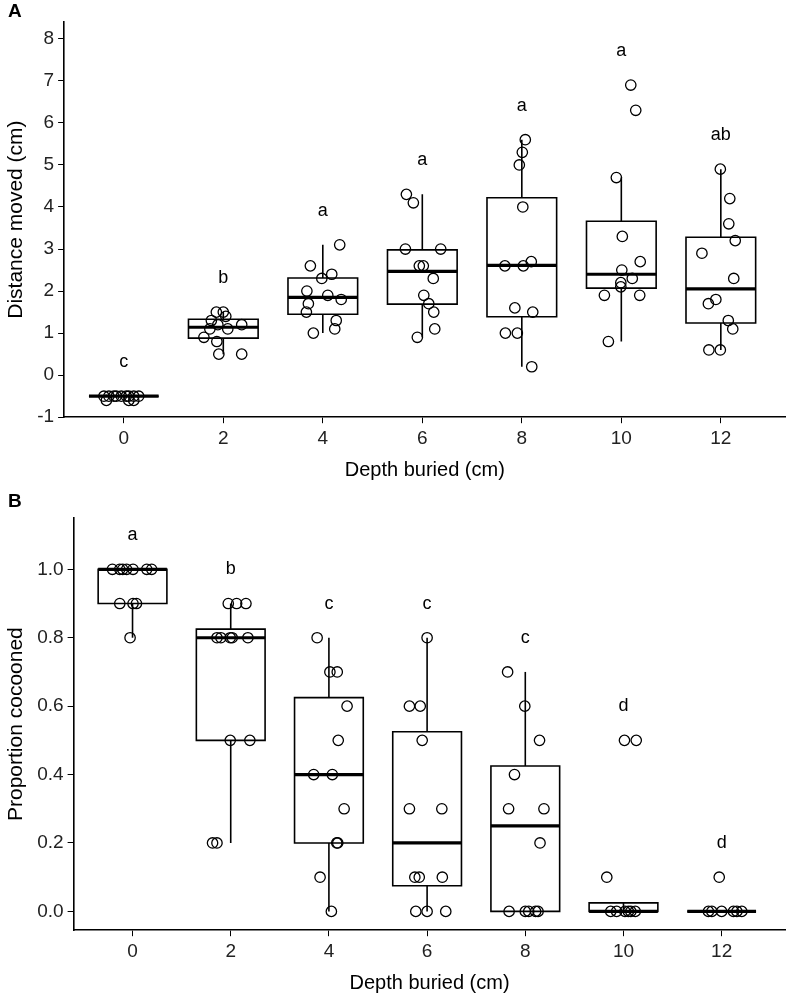 The height and width of the screenshot is (1003, 792). Describe the element at coordinates (49, 332) in the screenshot. I see `y-tick-label: 1` at that location.